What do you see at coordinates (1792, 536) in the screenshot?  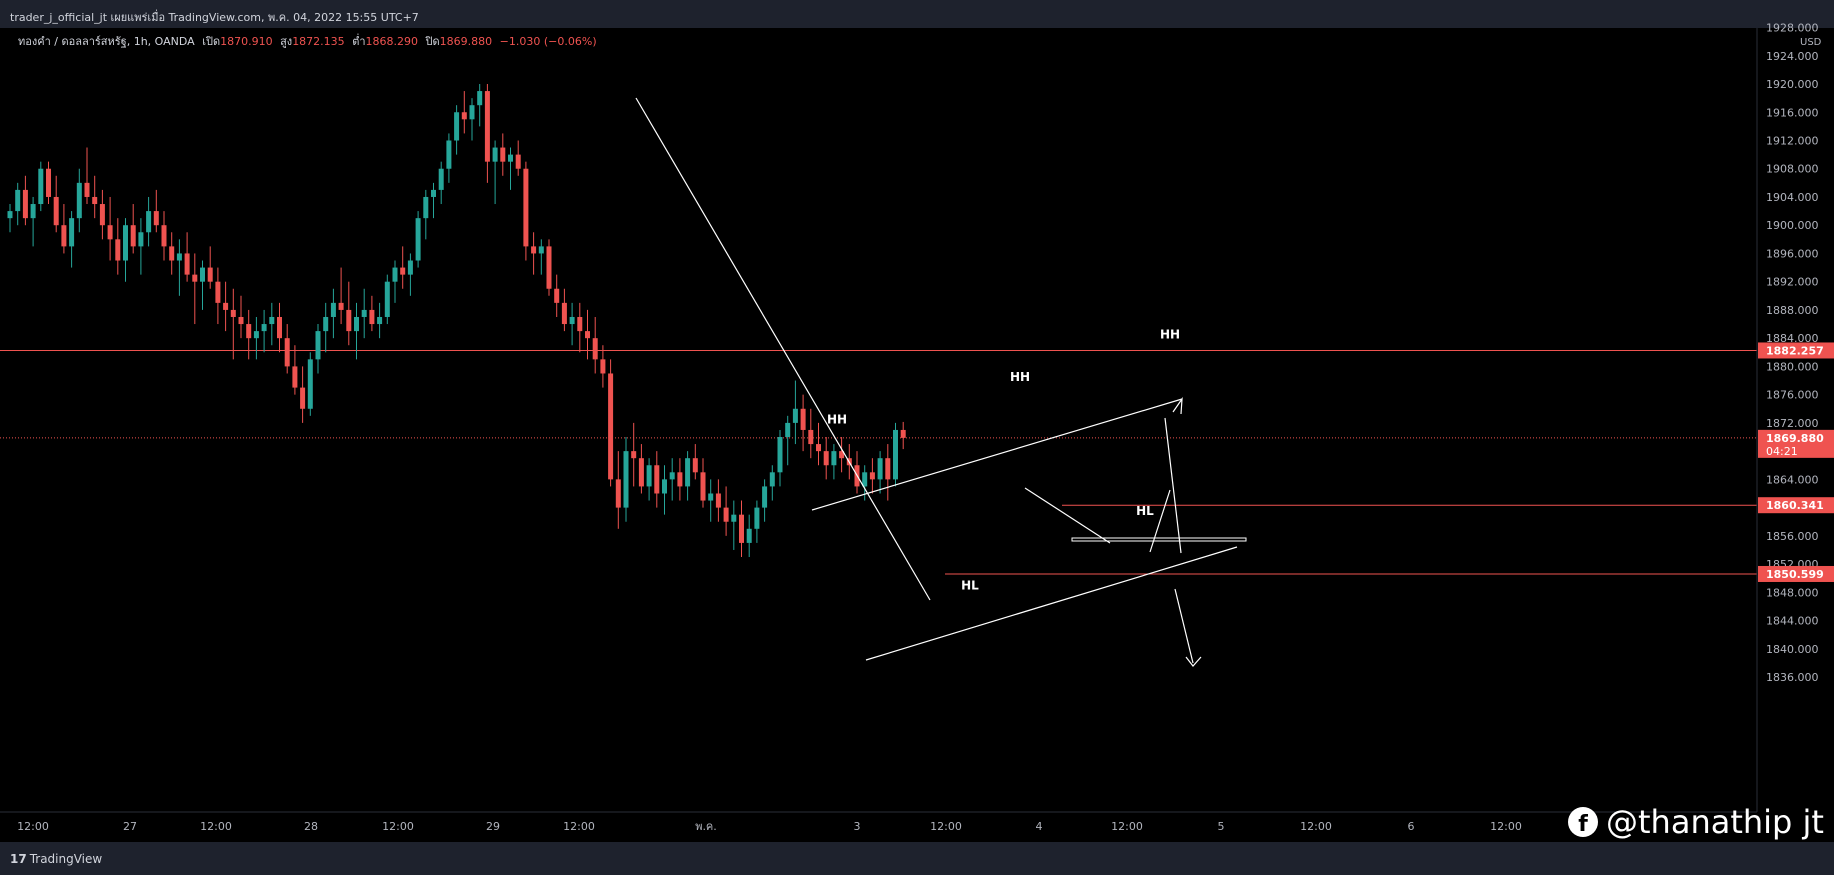 I see `y-tick-label: 1856.000` at bounding box center [1792, 536].